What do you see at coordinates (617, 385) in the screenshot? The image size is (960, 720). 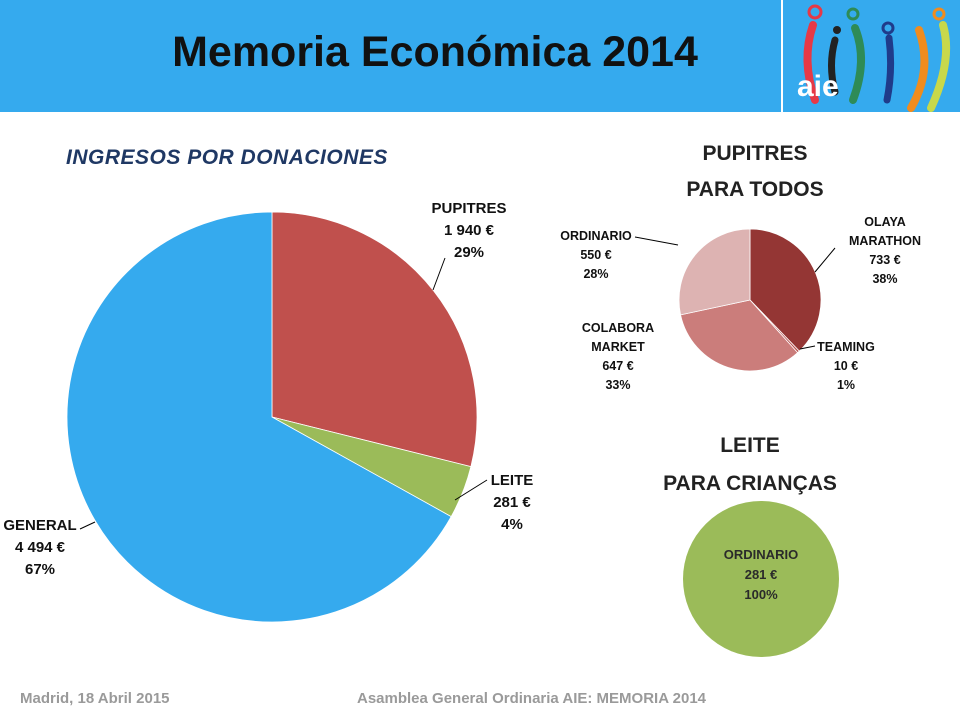 I see `colabora-data-label-line-3: 33%` at bounding box center [617, 385].